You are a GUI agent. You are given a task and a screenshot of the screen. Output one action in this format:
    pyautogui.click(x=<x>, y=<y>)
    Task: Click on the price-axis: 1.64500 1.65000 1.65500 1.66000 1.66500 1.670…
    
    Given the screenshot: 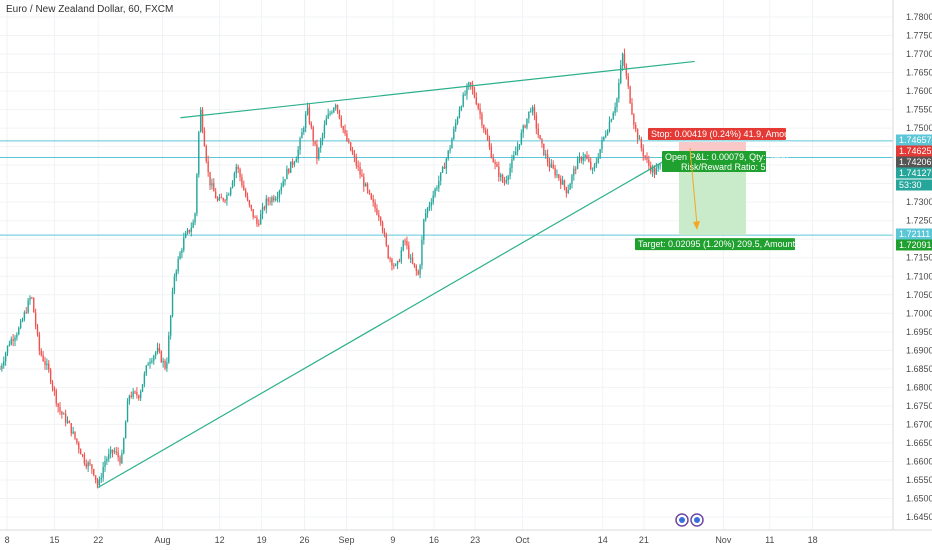 What is the action you would take?
    pyautogui.click(x=912, y=275)
    